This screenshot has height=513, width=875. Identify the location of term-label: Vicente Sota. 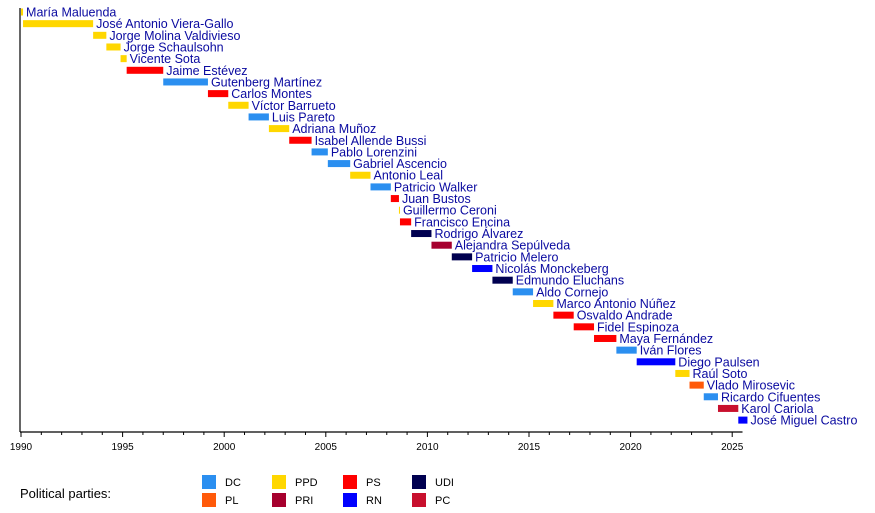
(165, 59).